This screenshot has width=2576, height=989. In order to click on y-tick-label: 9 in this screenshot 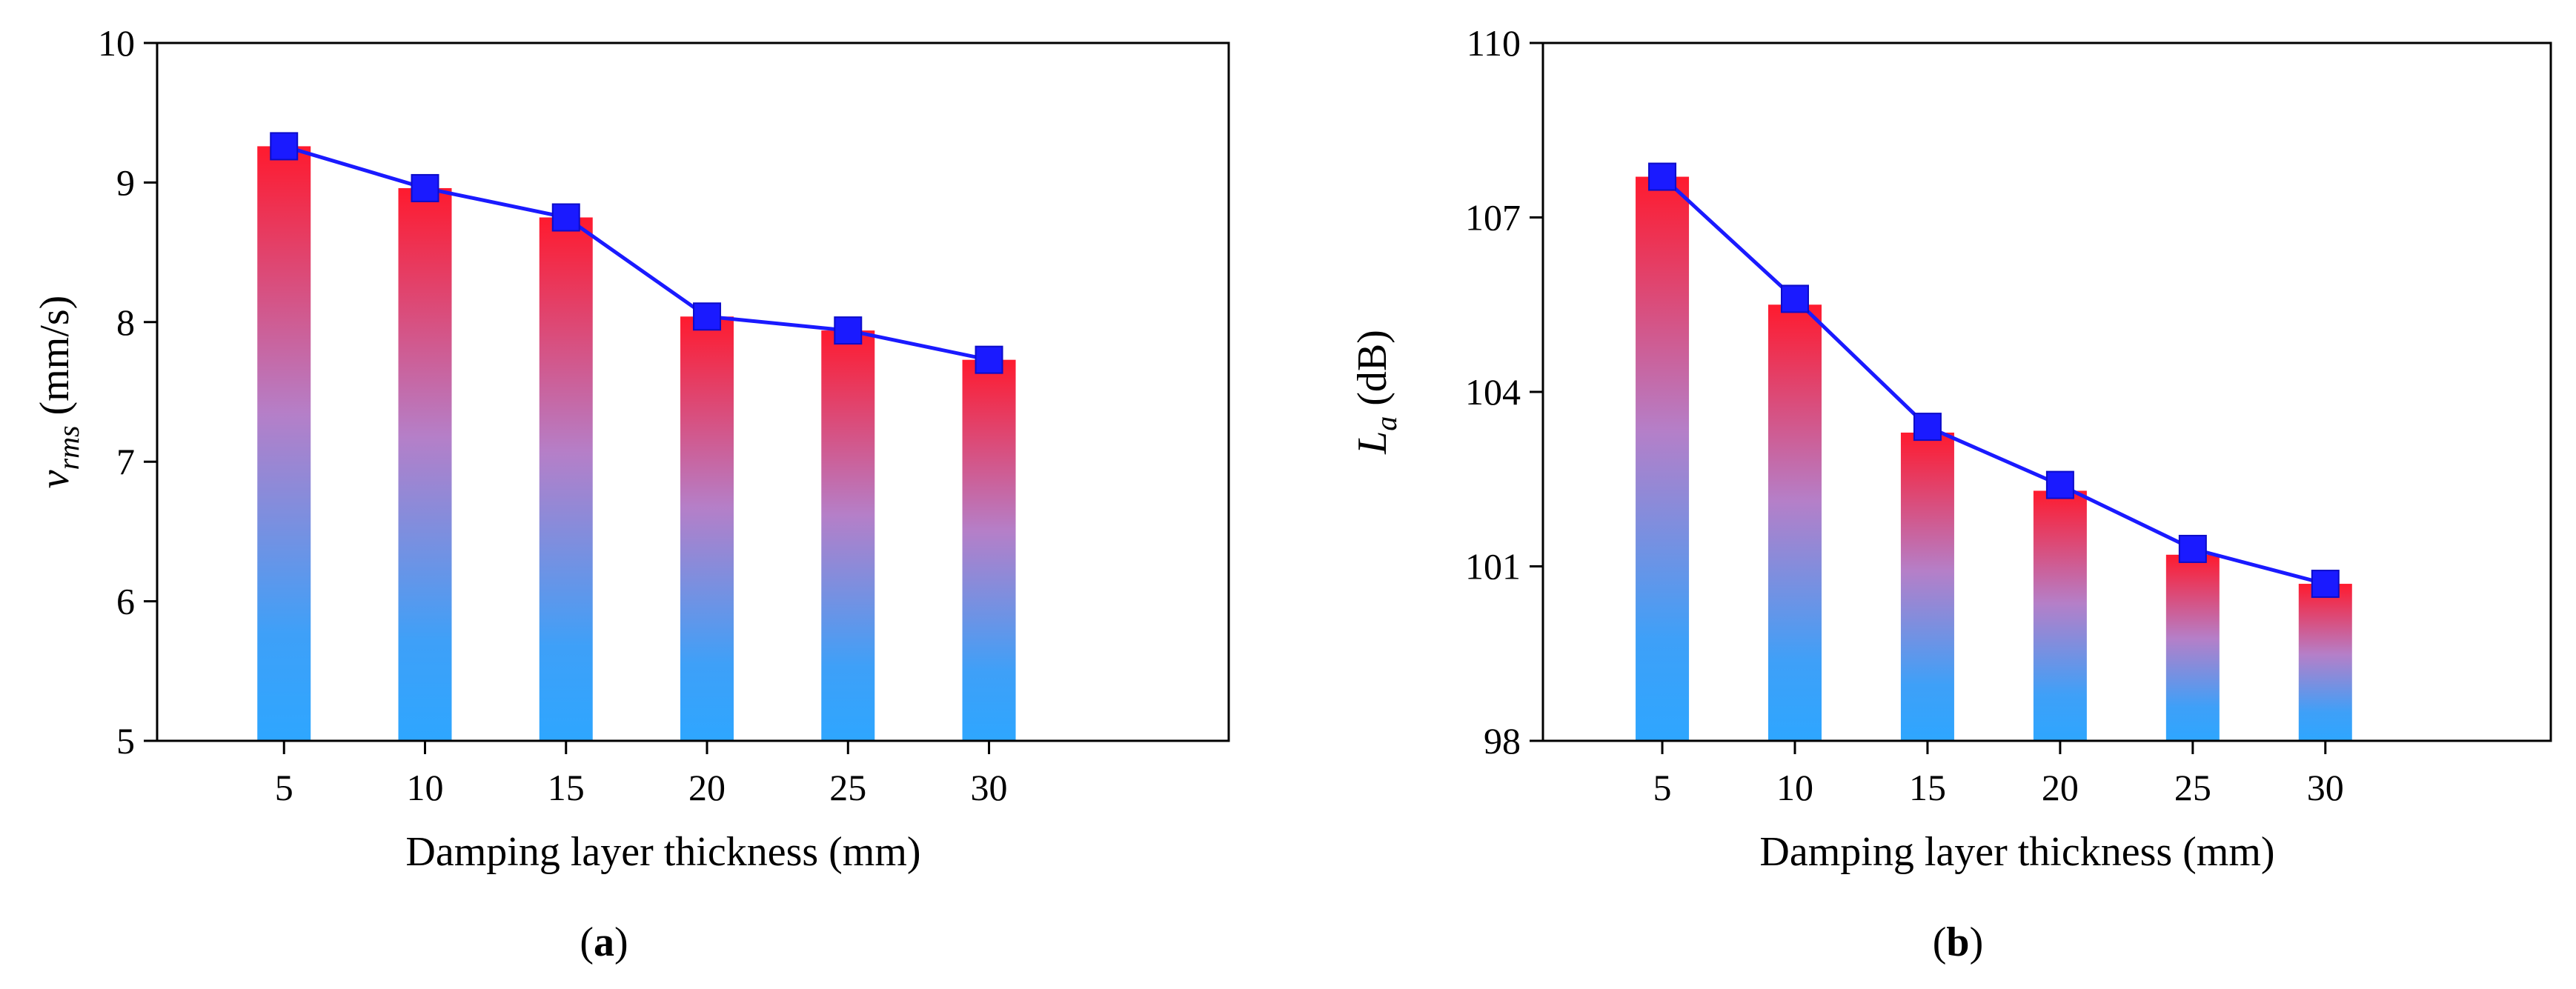, I will do `click(125, 182)`.